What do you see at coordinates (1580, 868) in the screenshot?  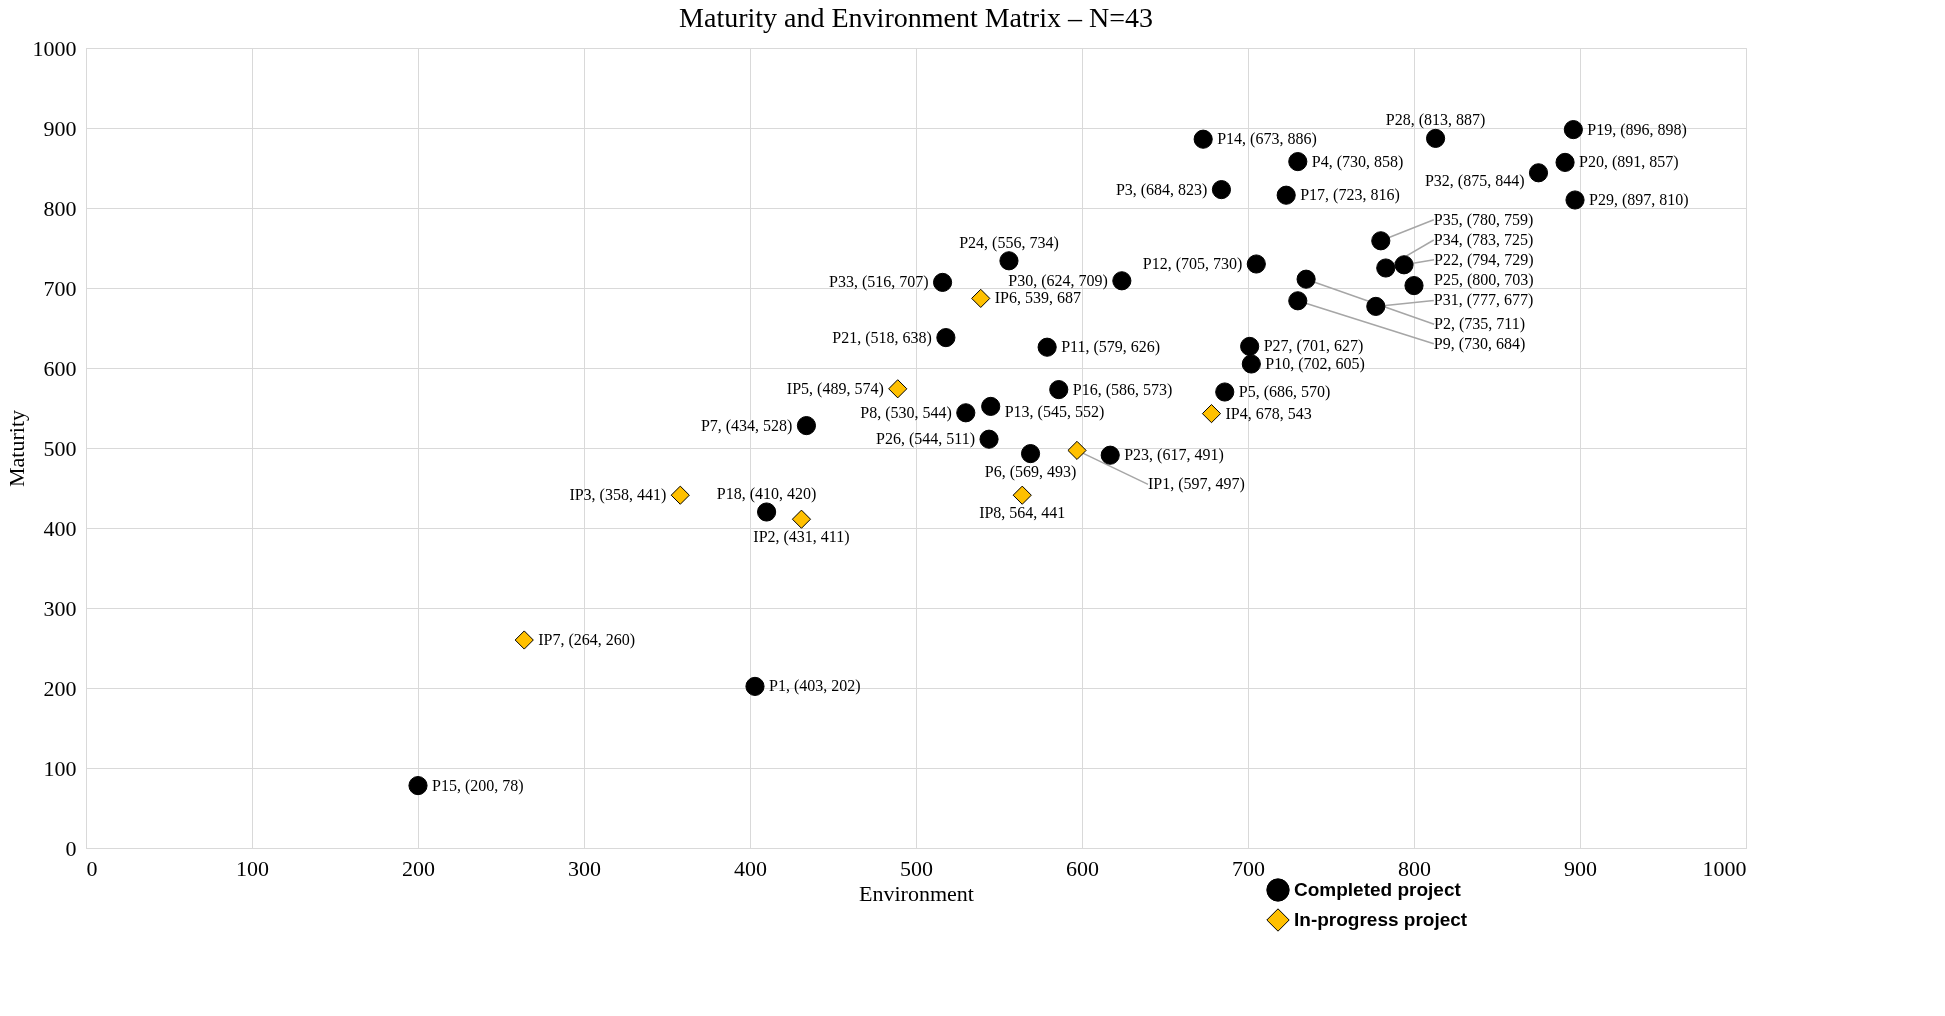 I see `x-tick-label: 900` at bounding box center [1580, 868].